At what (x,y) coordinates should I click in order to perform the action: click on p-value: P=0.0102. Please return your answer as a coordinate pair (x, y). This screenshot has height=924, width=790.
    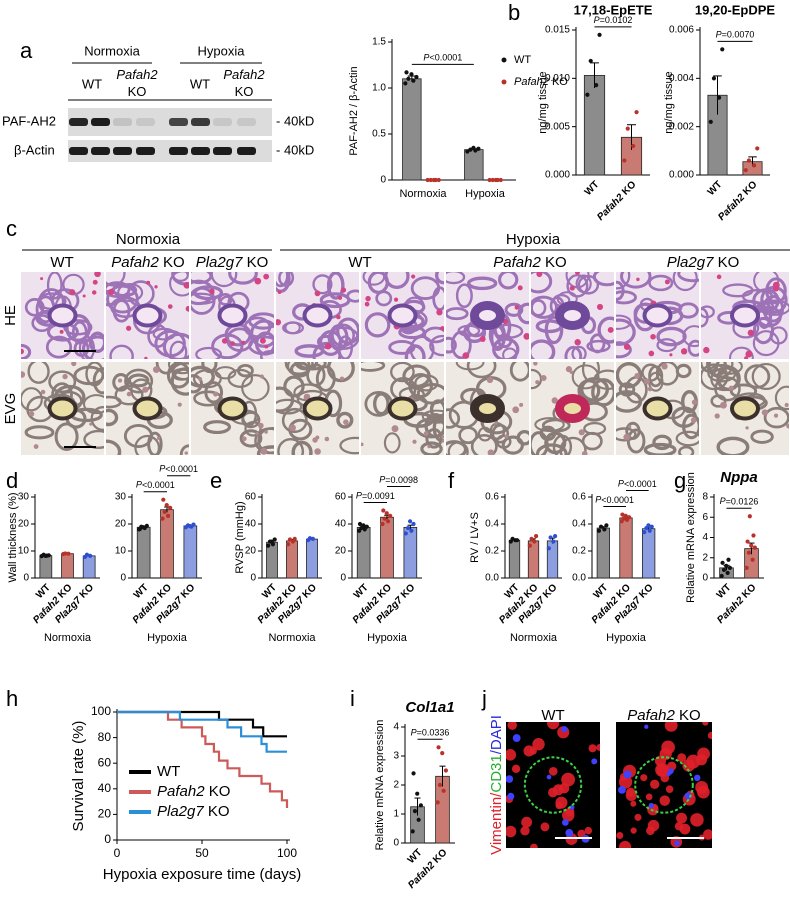
    Looking at the image, I should click on (613, 20).